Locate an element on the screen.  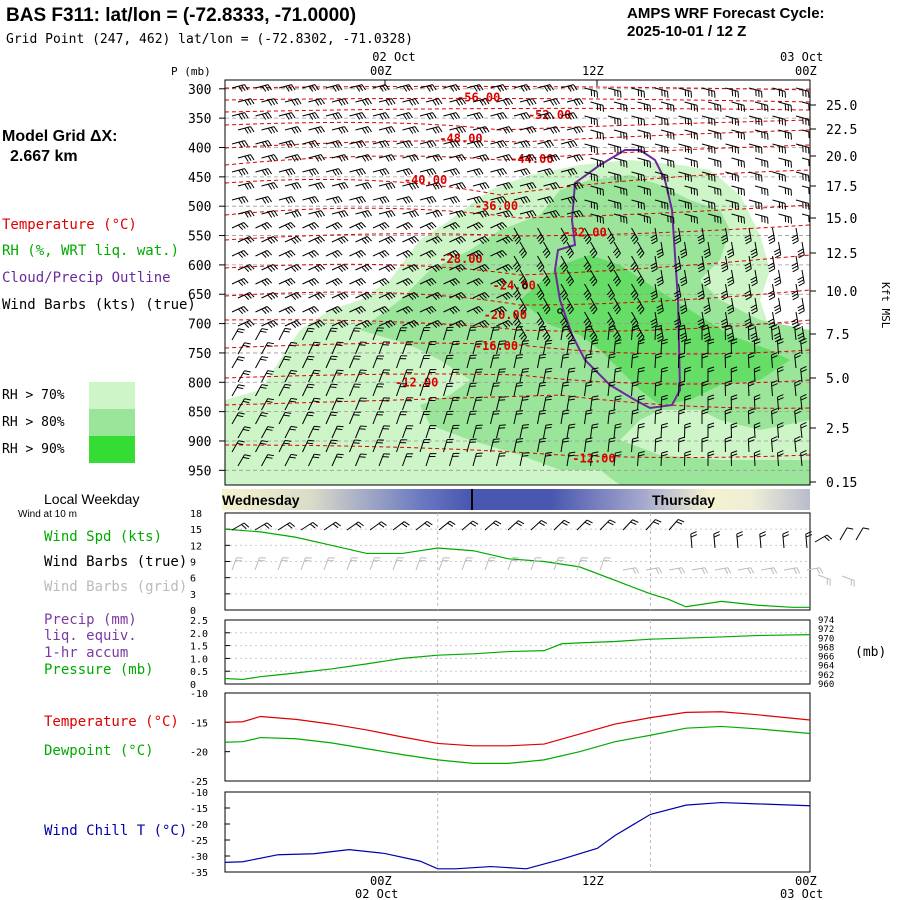
temperature-label: -52.00 is located at coordinates (549, 115).